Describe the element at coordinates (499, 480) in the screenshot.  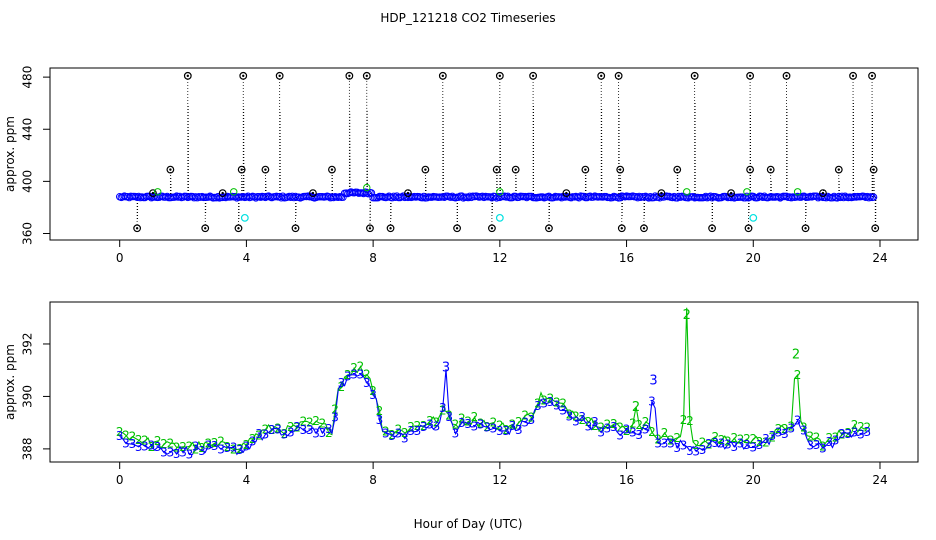
I see `x-tick-label: 12` at that location.